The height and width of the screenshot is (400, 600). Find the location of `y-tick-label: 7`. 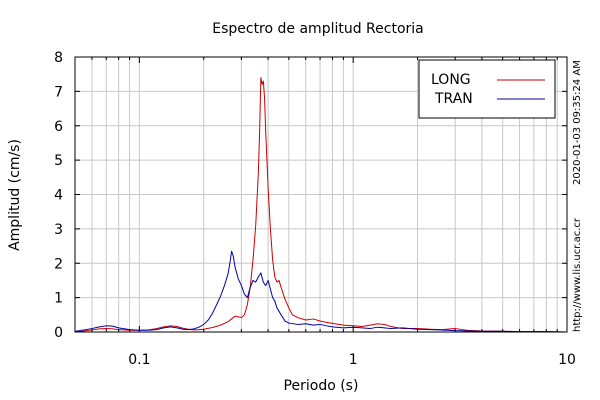

y-tick-label: 7 is located at coordinates (58, 92).